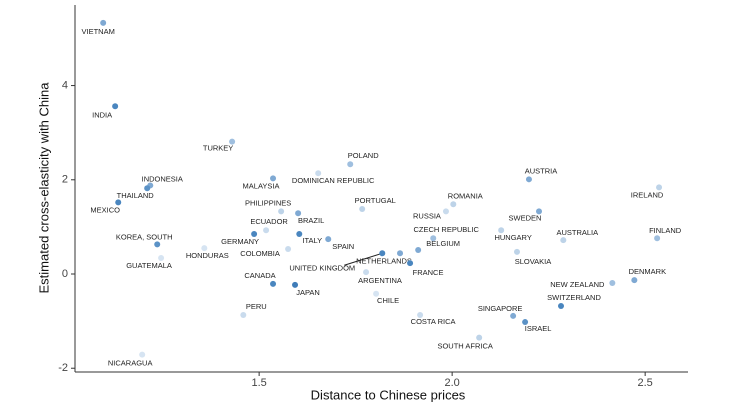  Describe the element at coordinates (102, 114) in the screenshot. I see `point-label: INDIA` at that location.